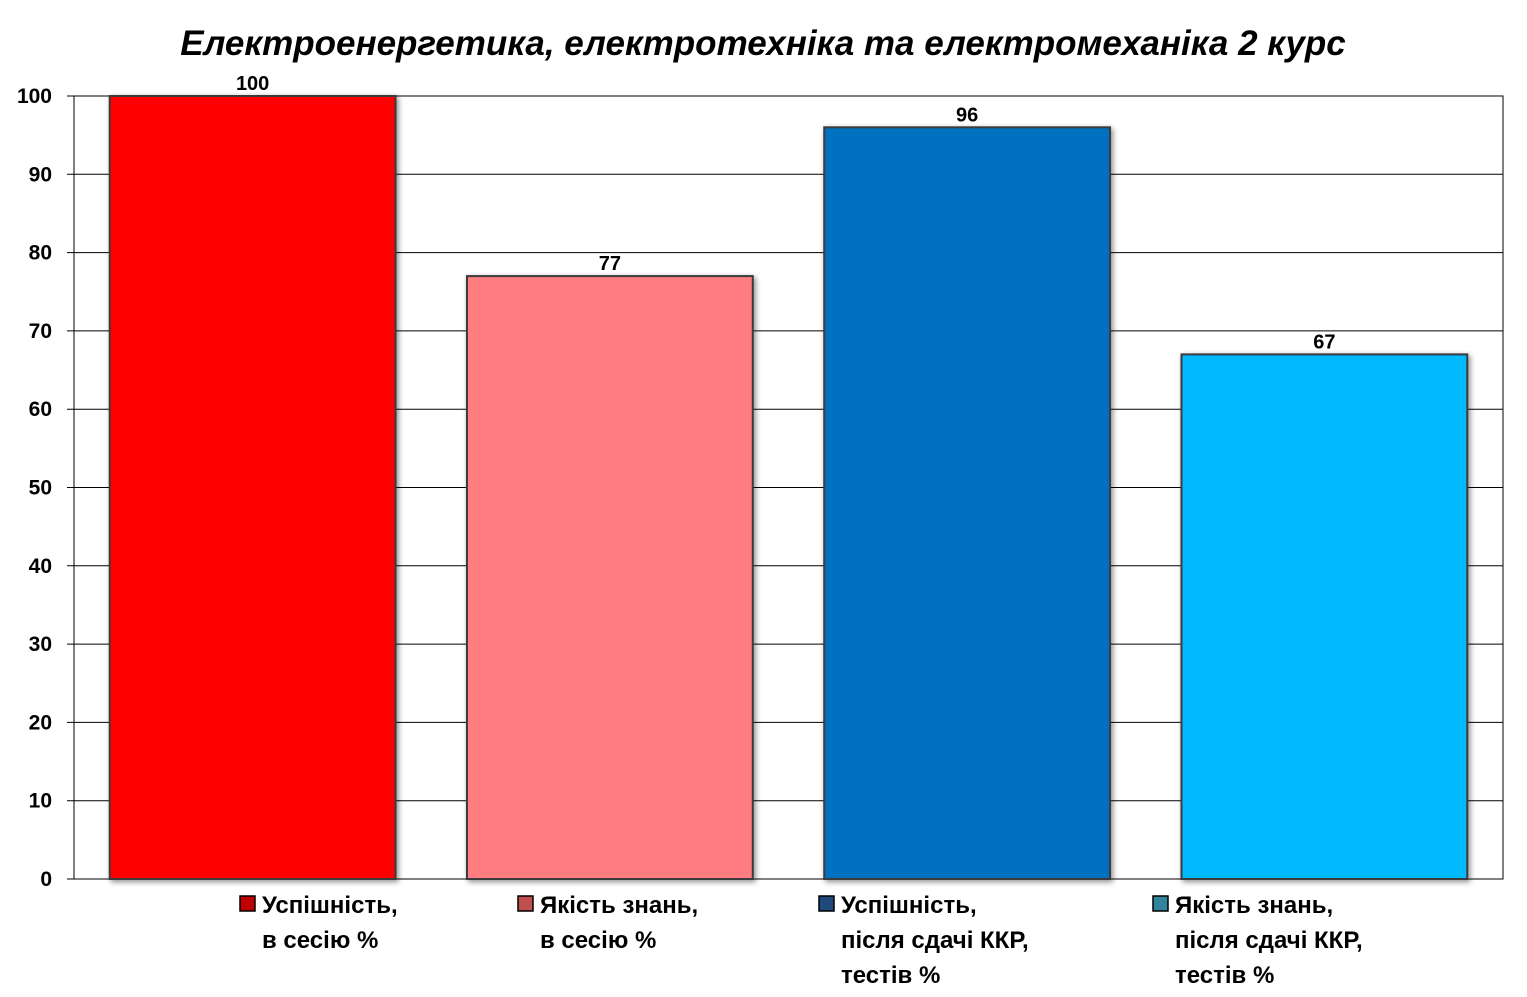  I want to click on y-tick-label: 80, so click(40, 253).